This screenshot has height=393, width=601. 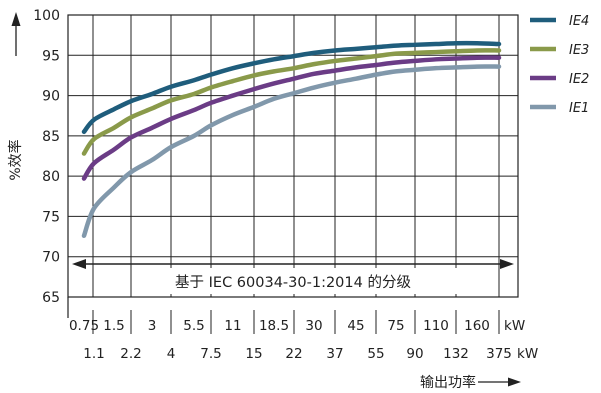 What do you see at coordinates (84, 326) in the screenshot?
I see `x-tick-label-top: 0.75` at bounding box center [84, 326].